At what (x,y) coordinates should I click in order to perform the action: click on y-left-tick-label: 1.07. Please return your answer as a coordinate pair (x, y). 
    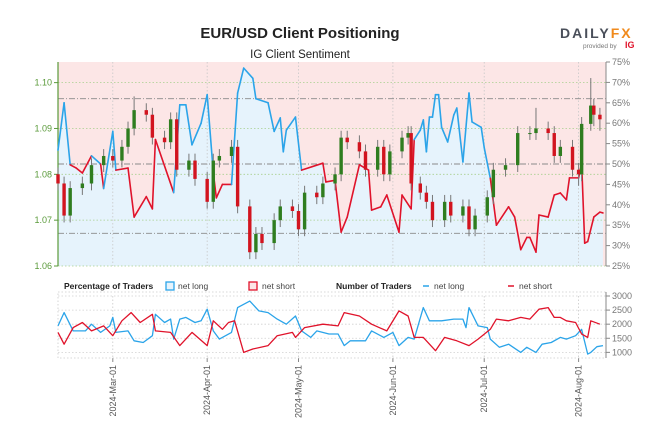
    Looking at the image, I should click on (43, 220).